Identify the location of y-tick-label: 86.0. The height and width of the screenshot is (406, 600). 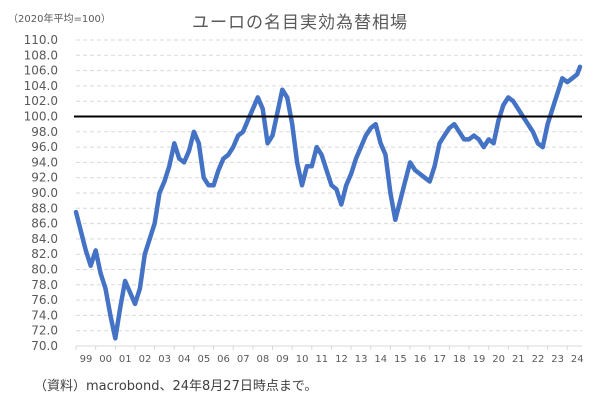
(44, 224).